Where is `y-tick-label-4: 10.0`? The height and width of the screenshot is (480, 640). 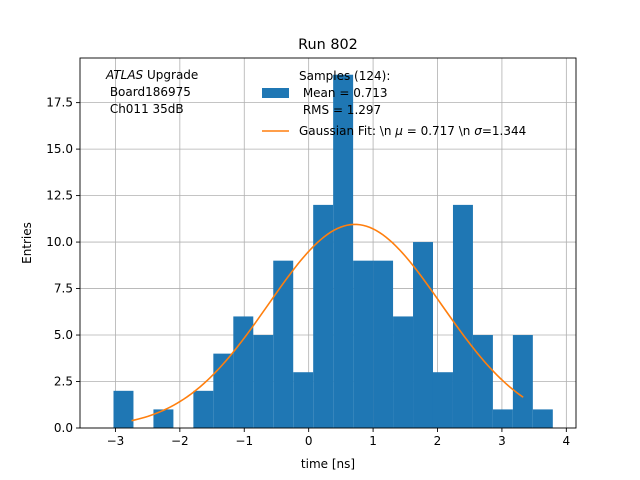 y-tick-label-4: 10.0 is located at coordinates (59, 242).